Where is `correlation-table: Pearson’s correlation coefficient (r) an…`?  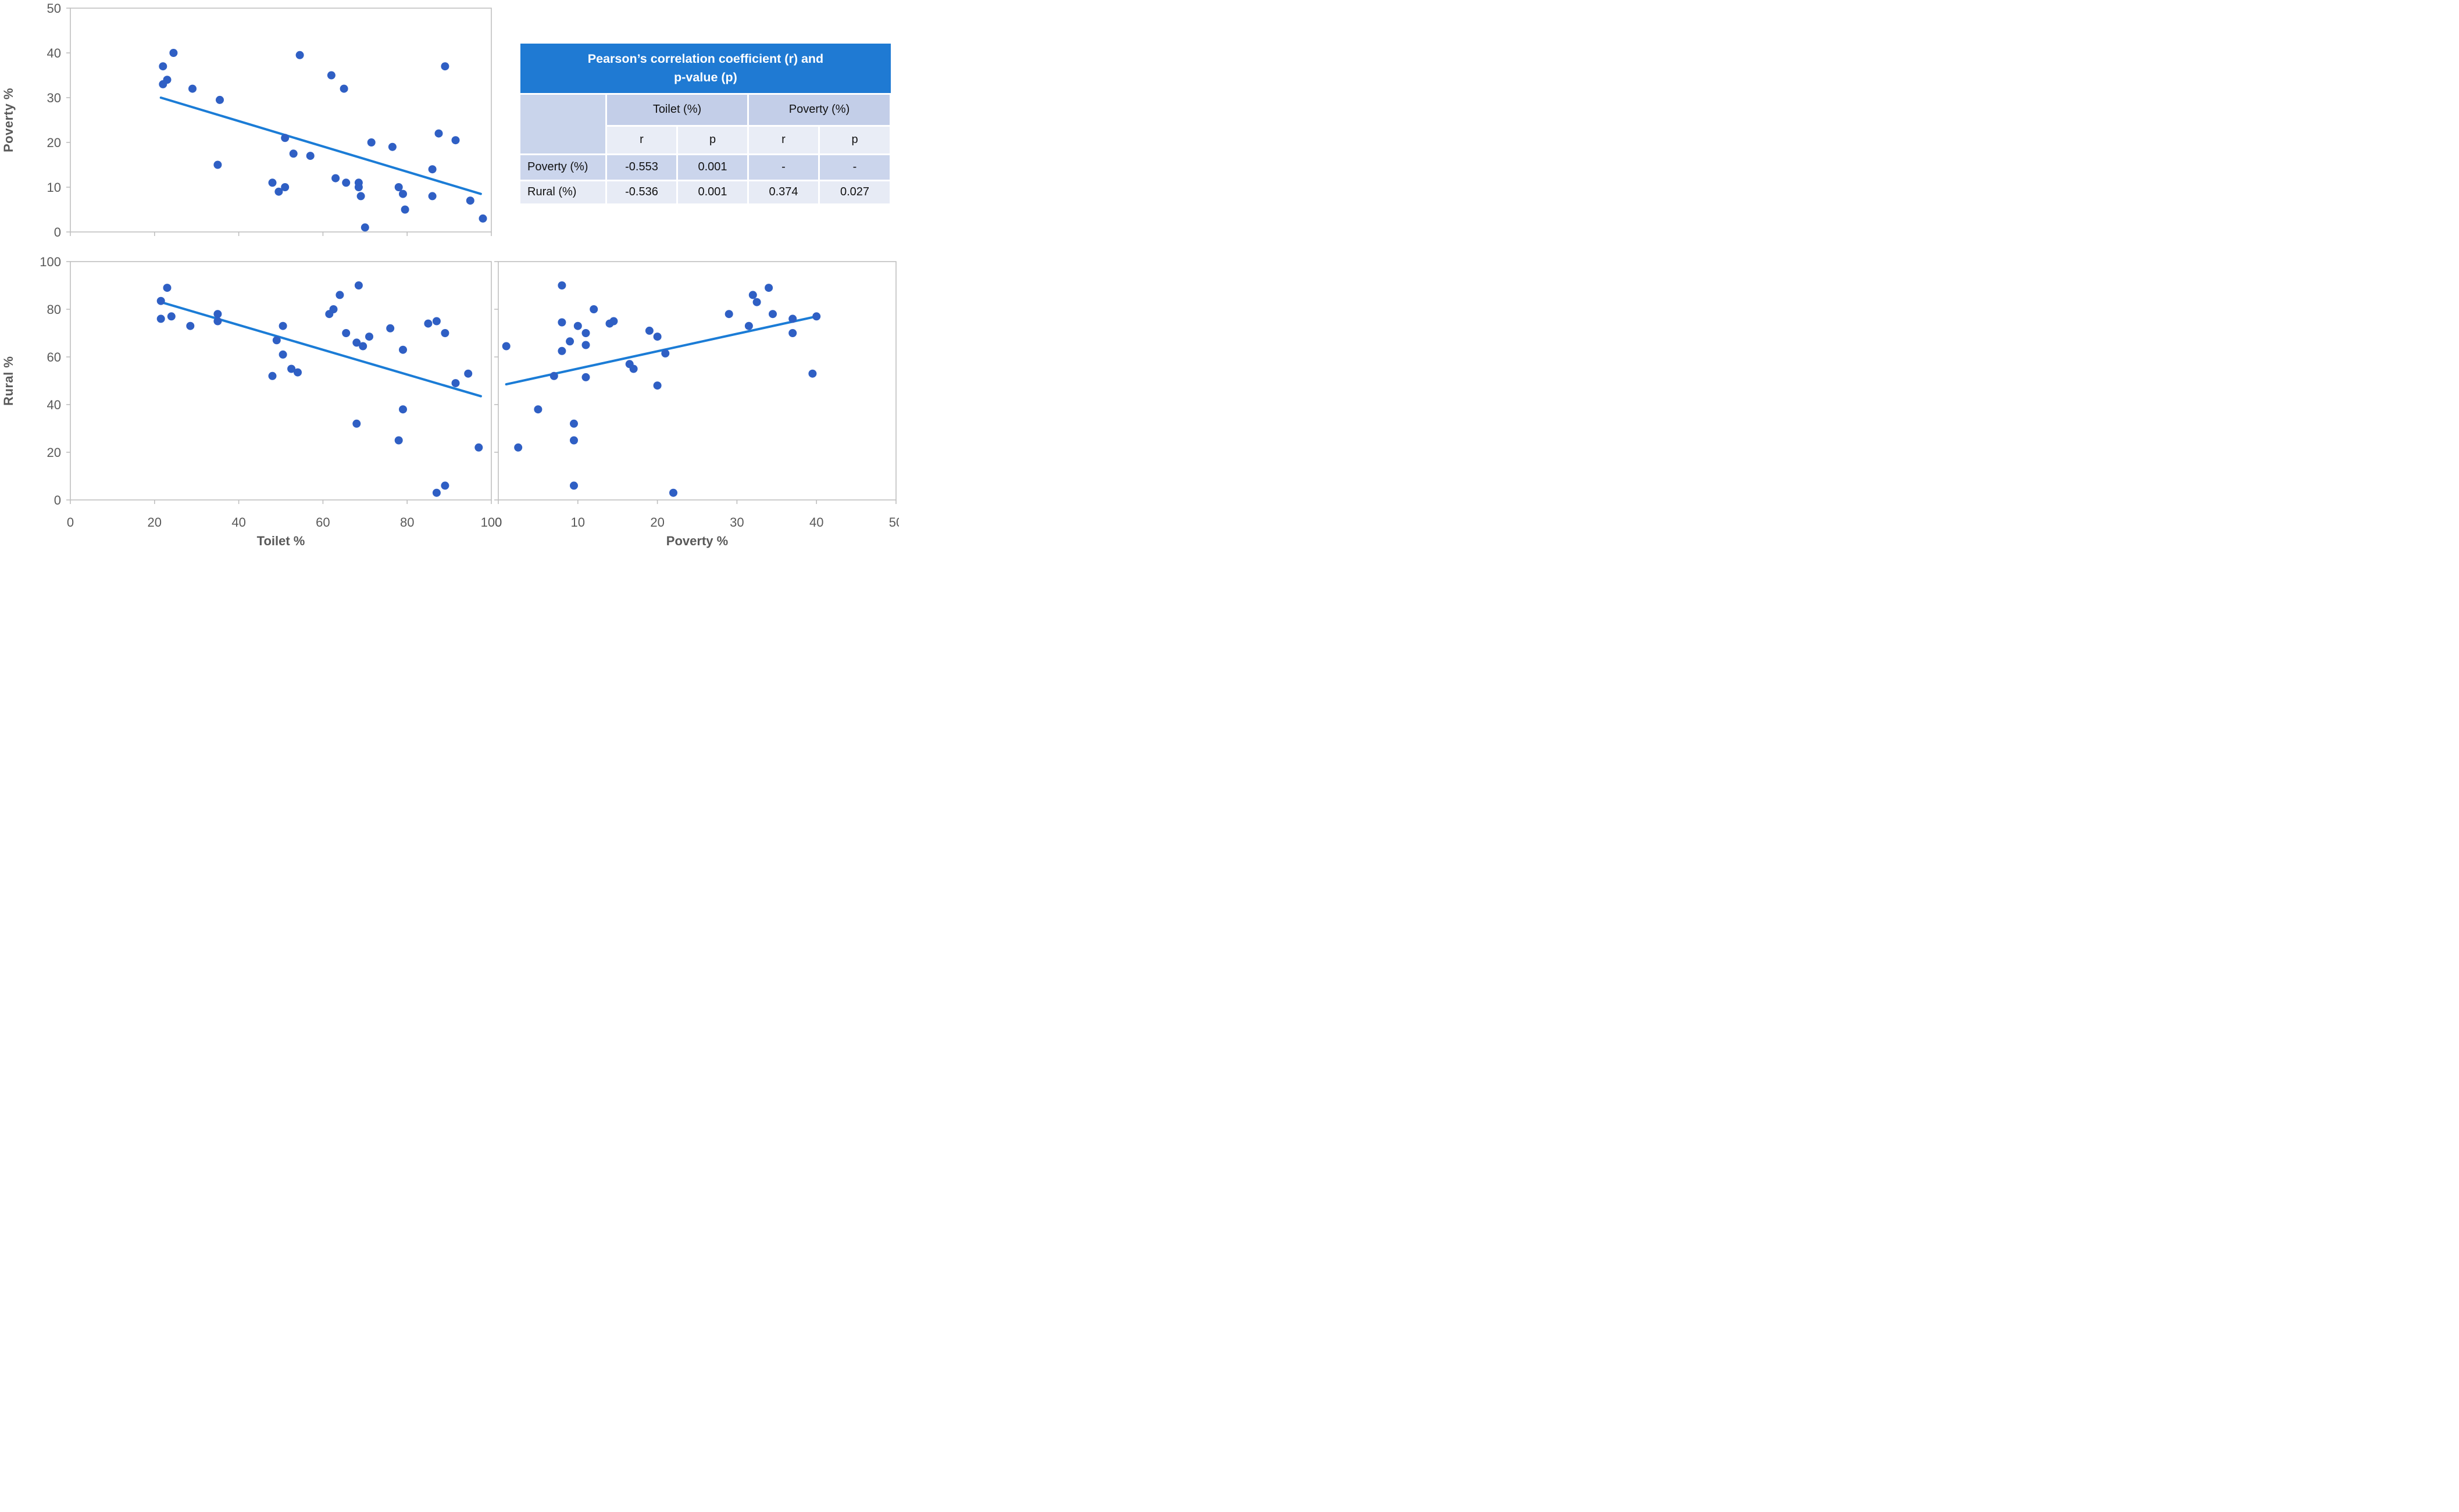 correlation-table: Pearson’s correlation coefficient (r) an… is located at coordinates (705, 124).